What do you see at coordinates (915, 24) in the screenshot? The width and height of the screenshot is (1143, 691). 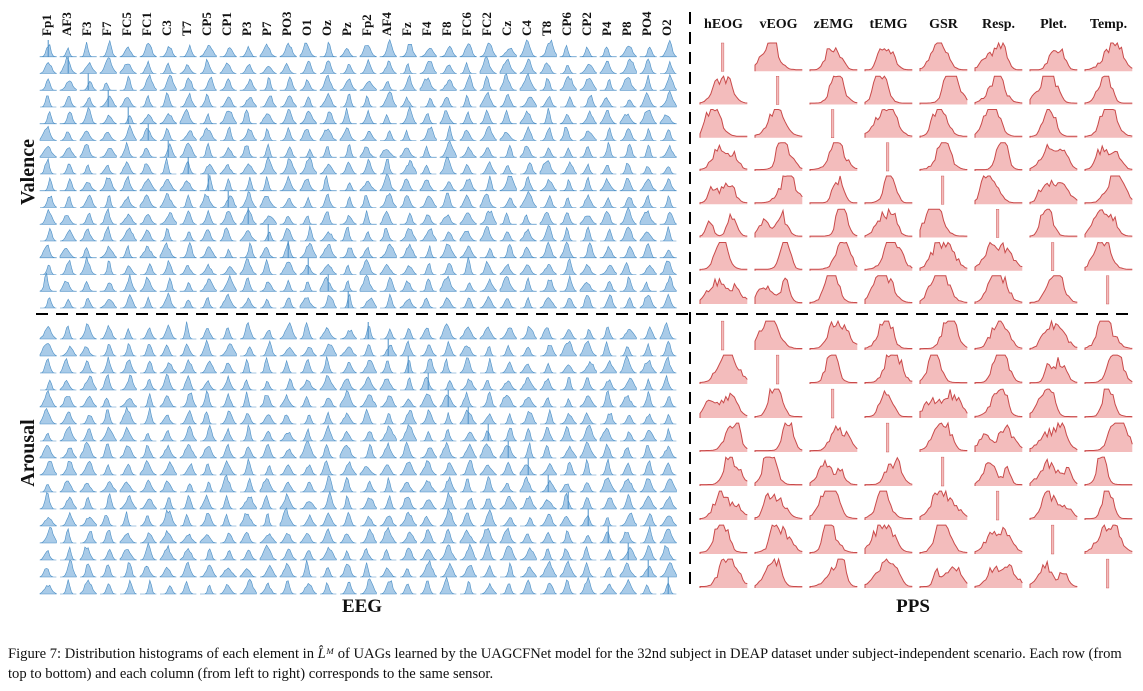 I see `pps-channel-labels: hEOG vEOG zEMG tEMG GSR Resp. Plet. Temp.` at bounding box center [915, 24].